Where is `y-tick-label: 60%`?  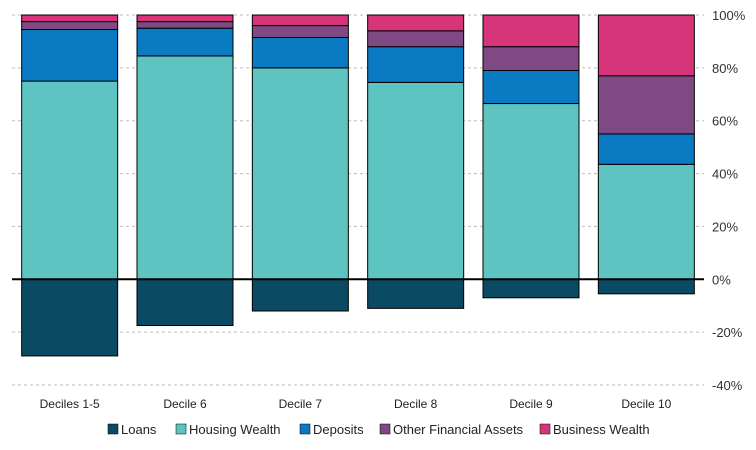
y-tick-label: 60% is located at coordinates (725, 121).